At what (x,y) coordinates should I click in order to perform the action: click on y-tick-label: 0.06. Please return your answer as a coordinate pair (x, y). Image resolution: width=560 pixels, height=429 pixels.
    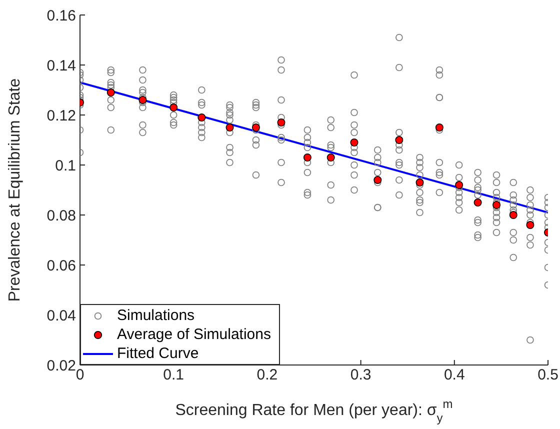
    Looking at the image, I should click on (61, 265).